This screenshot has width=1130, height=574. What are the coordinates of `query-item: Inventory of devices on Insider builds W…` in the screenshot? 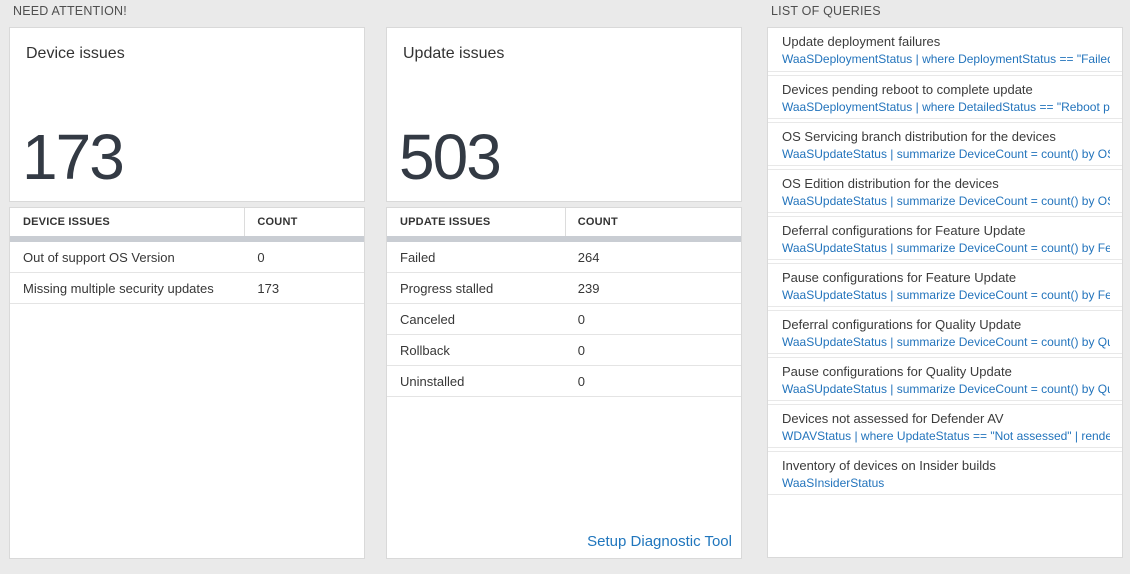 It's located at (945, 473).